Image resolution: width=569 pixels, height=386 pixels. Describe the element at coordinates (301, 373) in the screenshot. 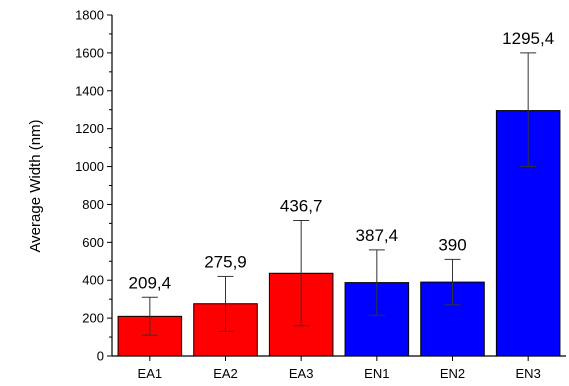

I see `x-tick-label: EA3` at that location.